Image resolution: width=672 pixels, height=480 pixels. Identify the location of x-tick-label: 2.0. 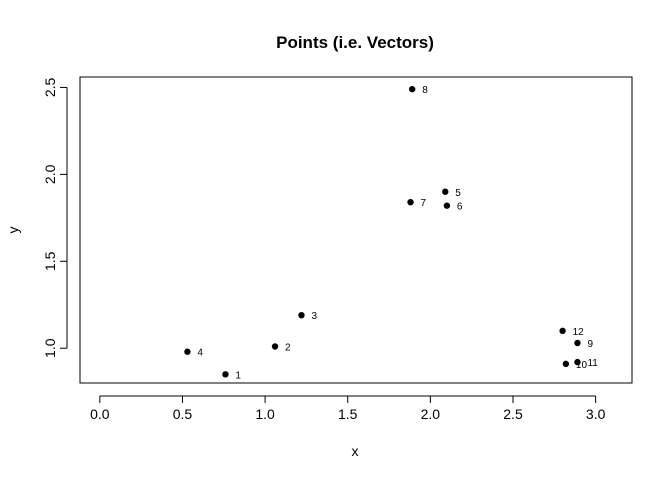
(431, 414).